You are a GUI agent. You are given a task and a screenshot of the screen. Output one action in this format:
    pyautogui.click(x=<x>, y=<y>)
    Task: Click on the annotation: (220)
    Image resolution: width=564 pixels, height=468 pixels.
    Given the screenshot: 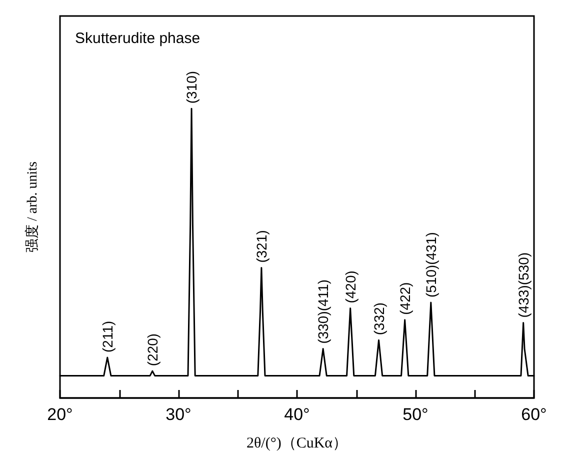 What is the action you would take?
    pyautogui.click(x=152, y=349)
    